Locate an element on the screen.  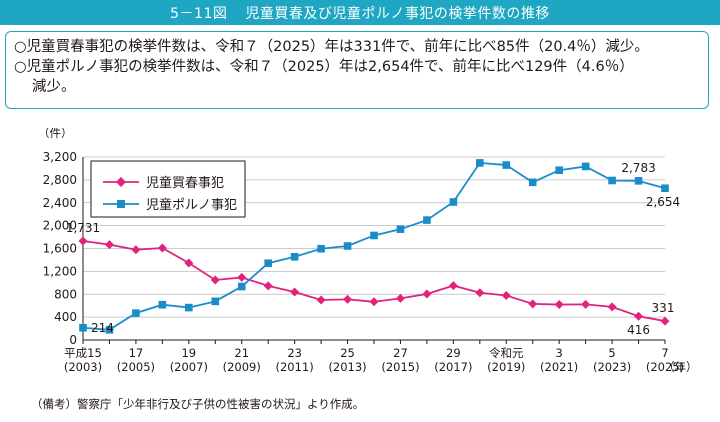
x-tick-label: 25 is located at coordinates (347, 353).